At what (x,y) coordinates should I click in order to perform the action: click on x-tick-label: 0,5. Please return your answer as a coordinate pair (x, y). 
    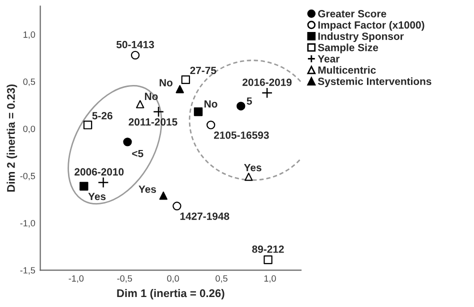
    Looking at the image, I should click on (222, 279).